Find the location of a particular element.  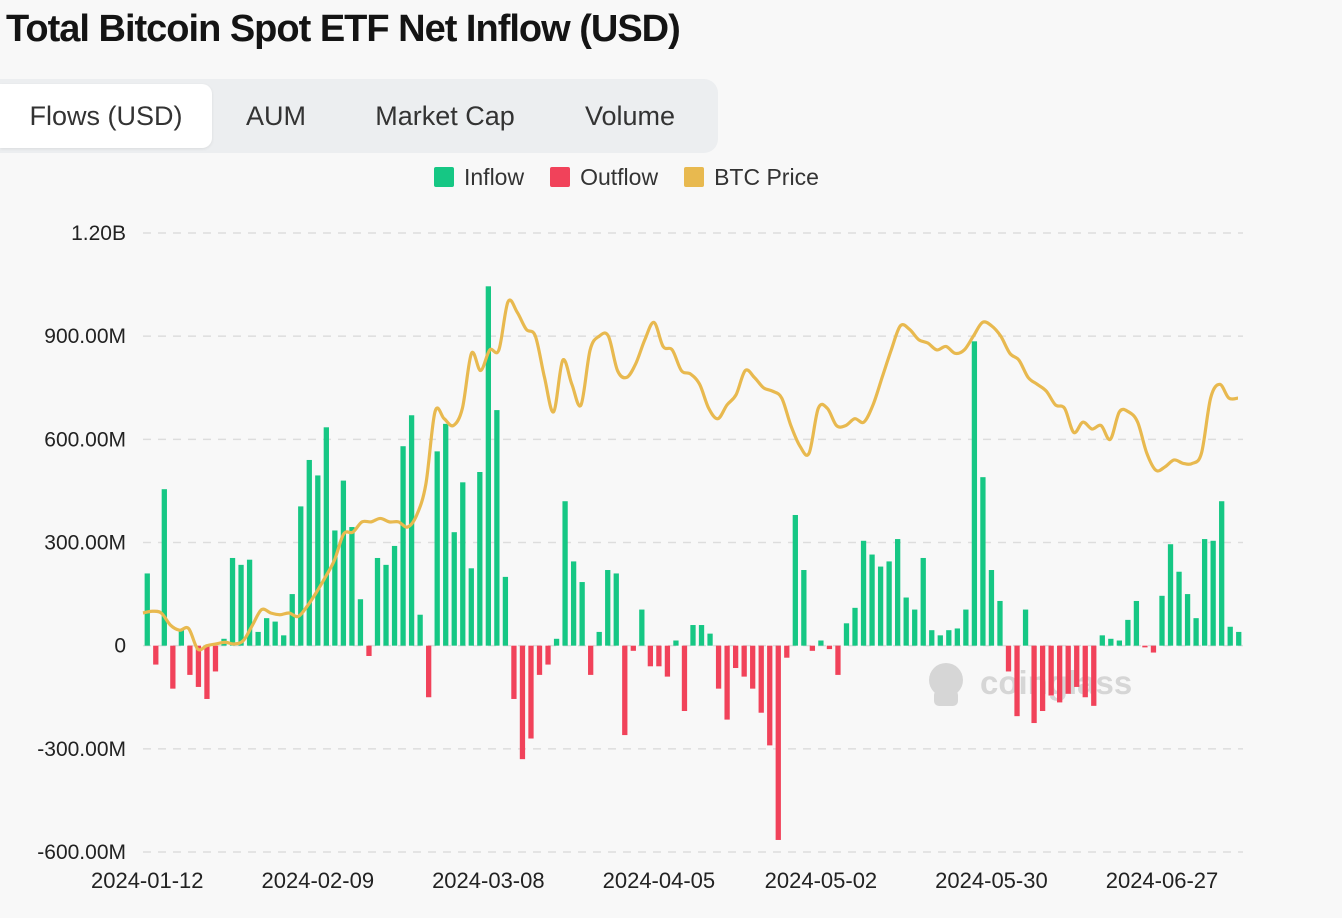

tab-aum: AUM is located at coordinates (276, 115).